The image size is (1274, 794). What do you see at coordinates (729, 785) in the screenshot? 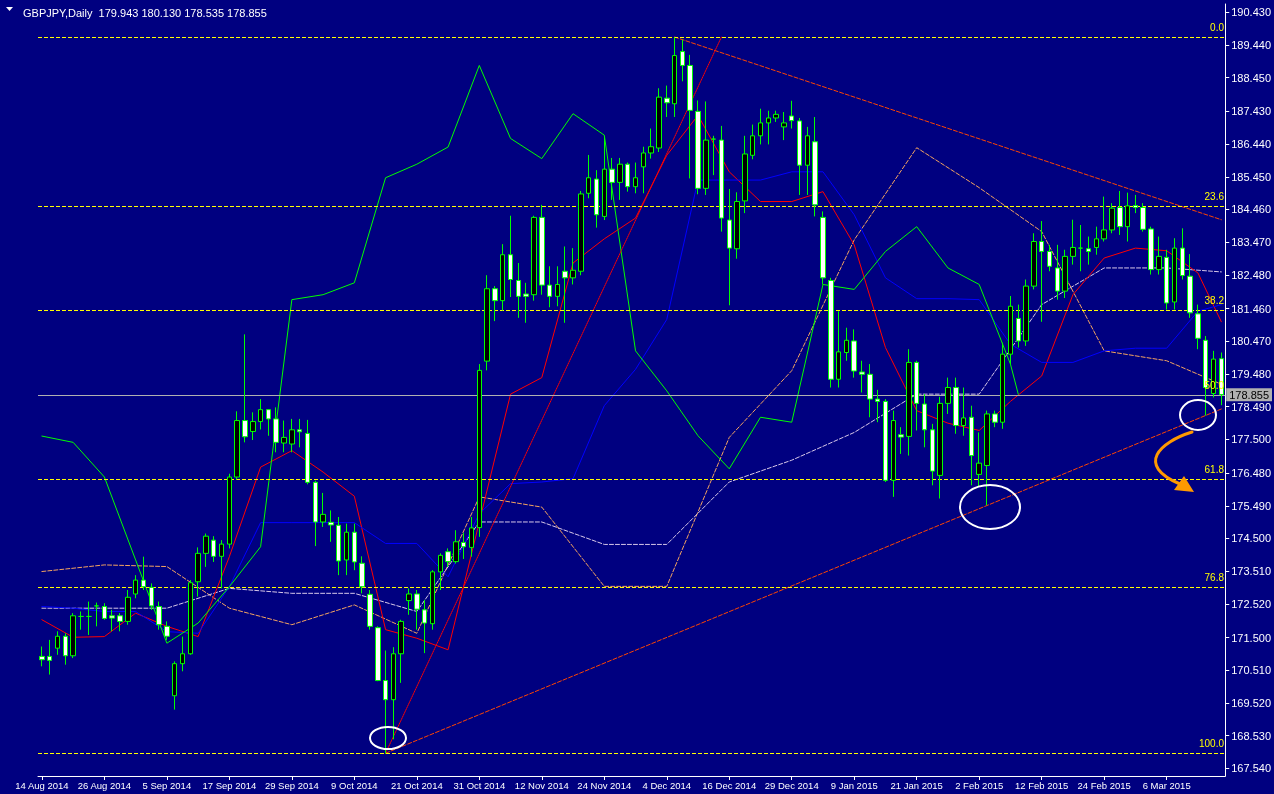
I see `x-tick-label: 16 Dec 2014` at bounding box center [729, 785].